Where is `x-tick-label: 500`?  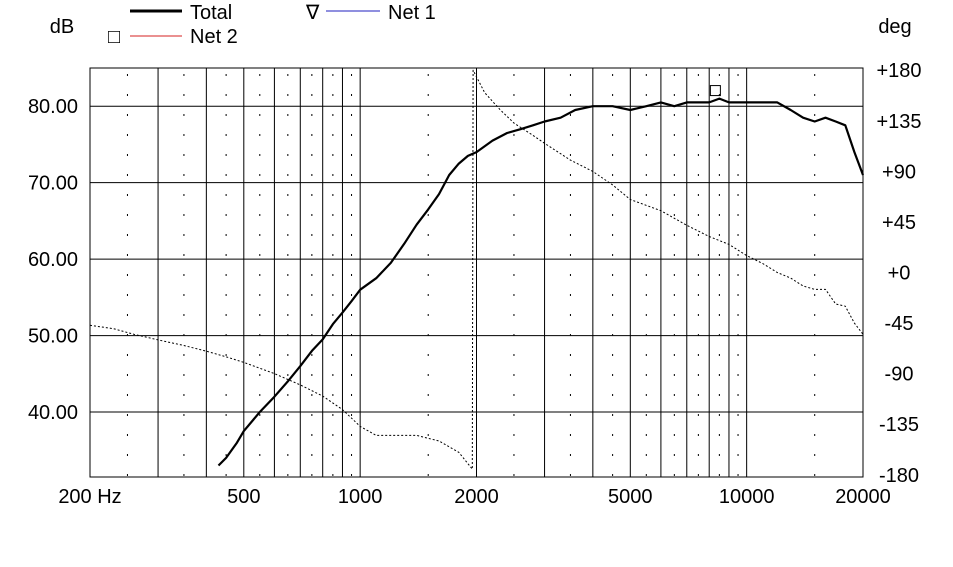
x-tick-label: 500 is located at coordinates (243, 497).